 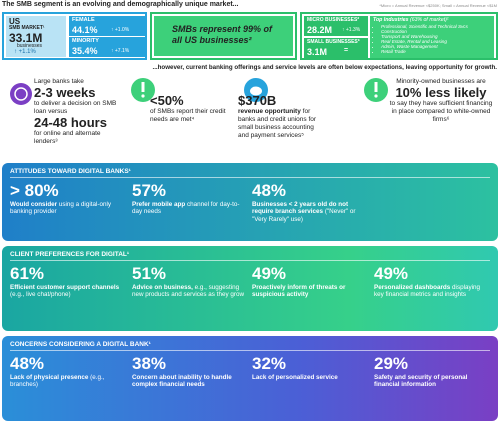 What do you see at coordinates (83, 20) in the screenshot?
I see `label: FEMALE` at bounding box center [83, 20].